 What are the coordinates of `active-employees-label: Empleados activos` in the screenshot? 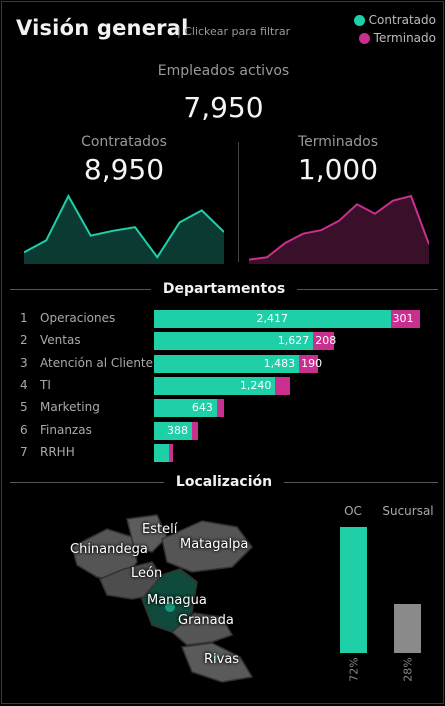 It's located at (223, 71).